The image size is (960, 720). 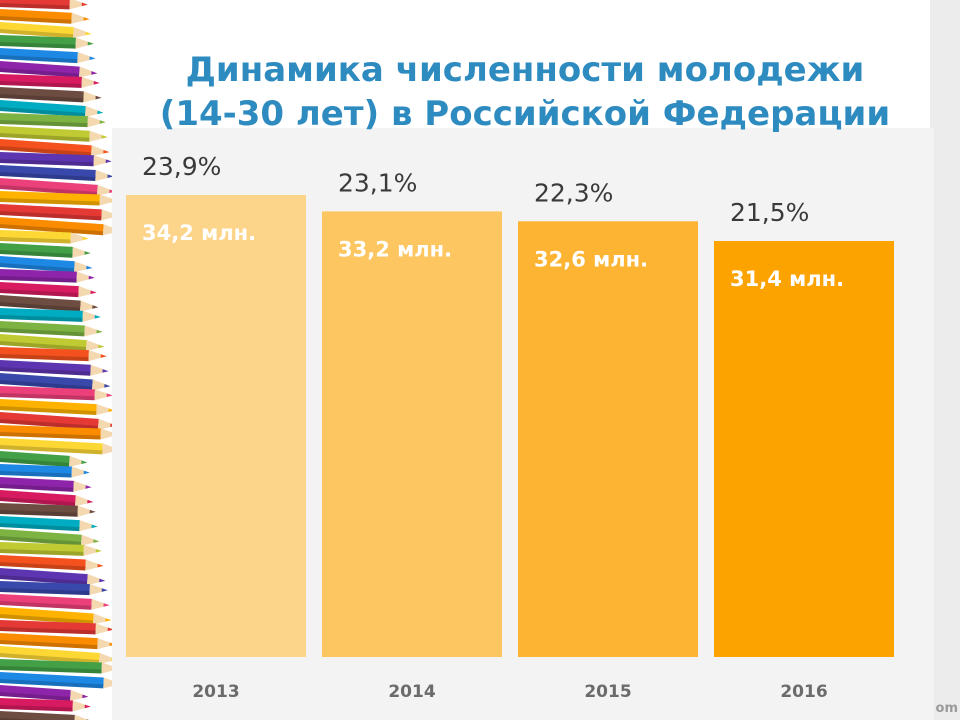 I want to click on percent-label-2016: 21,5%, so click(x=769, y=212).